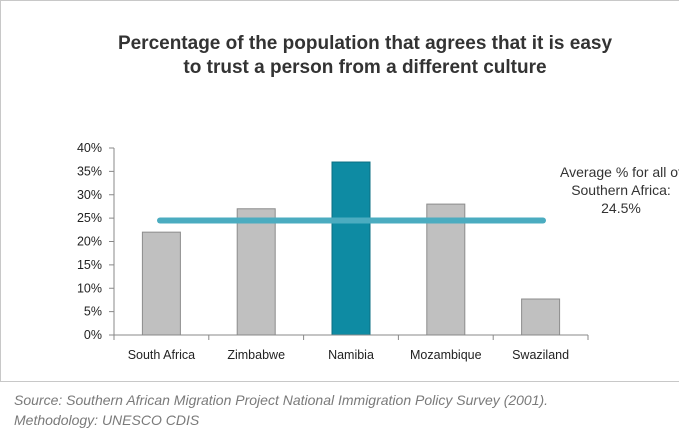  I want to click on x-category-label: South Africa, so click(161, 355).